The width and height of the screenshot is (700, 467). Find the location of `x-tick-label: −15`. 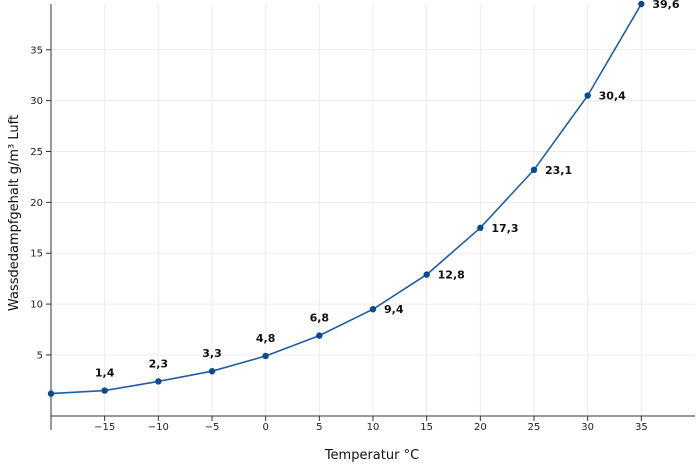

x-tick-label: −15 is located at coordinates (104, 427).